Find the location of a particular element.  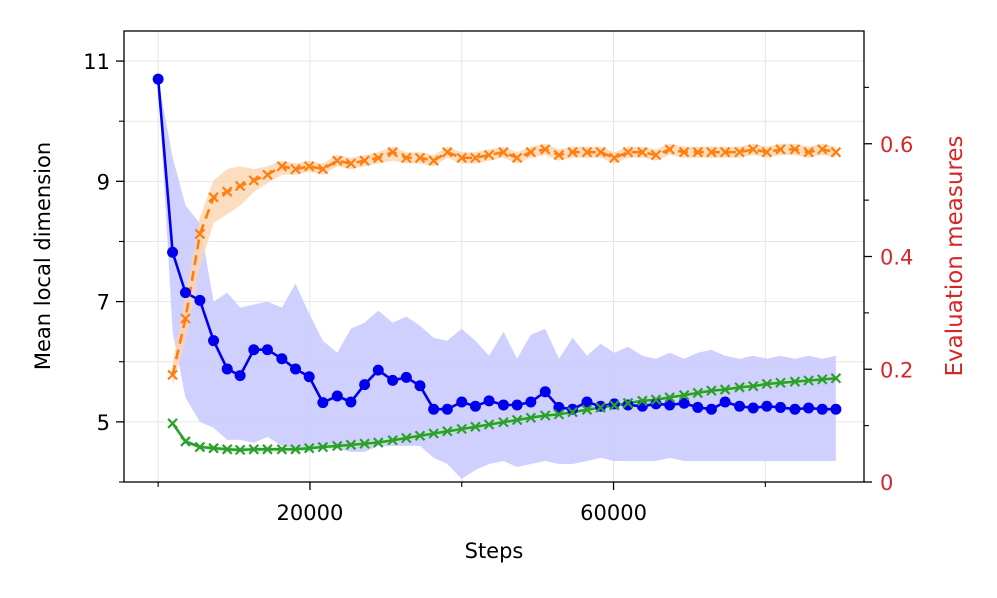

left-y-tick-label: 9 is located at coordinates (103, 182).